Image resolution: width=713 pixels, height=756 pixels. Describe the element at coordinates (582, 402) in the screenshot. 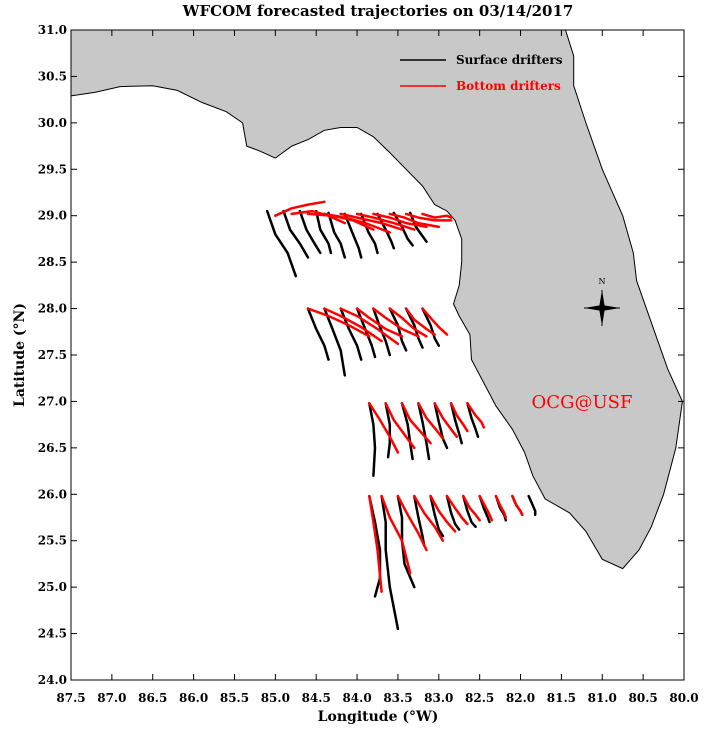

I see `ocg-watermark: OCG@USF` at that location.